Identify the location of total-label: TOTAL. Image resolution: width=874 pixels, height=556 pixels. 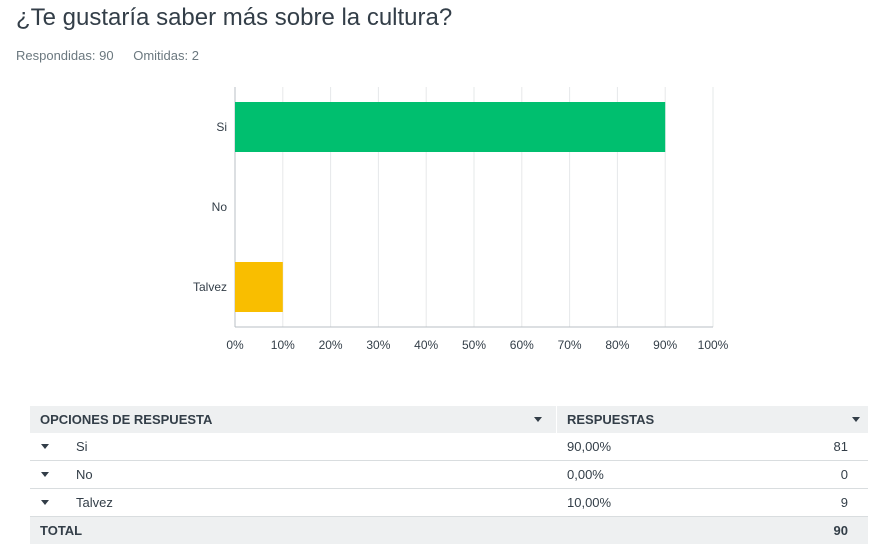
(61, 530).